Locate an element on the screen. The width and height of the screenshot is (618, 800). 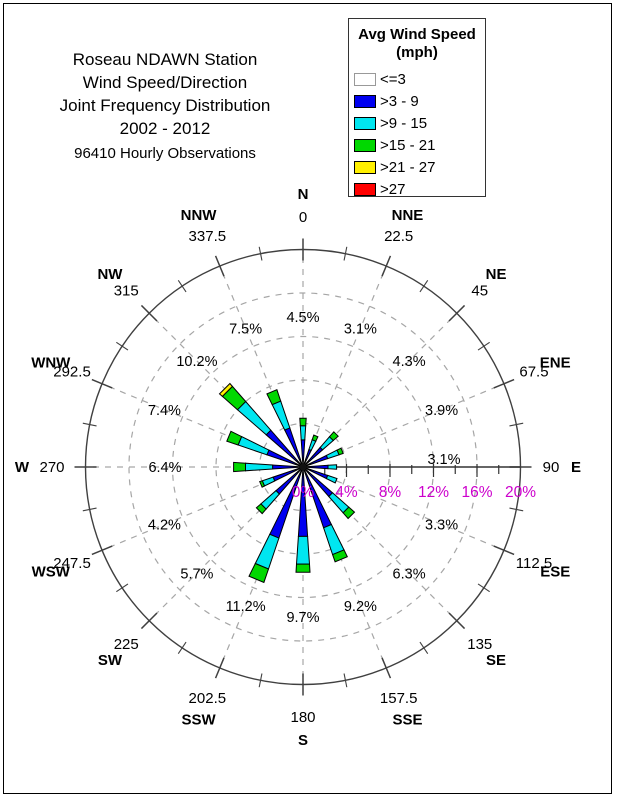
legend-item-15-21: >15 - 21 is located at coordinates (419, 145).